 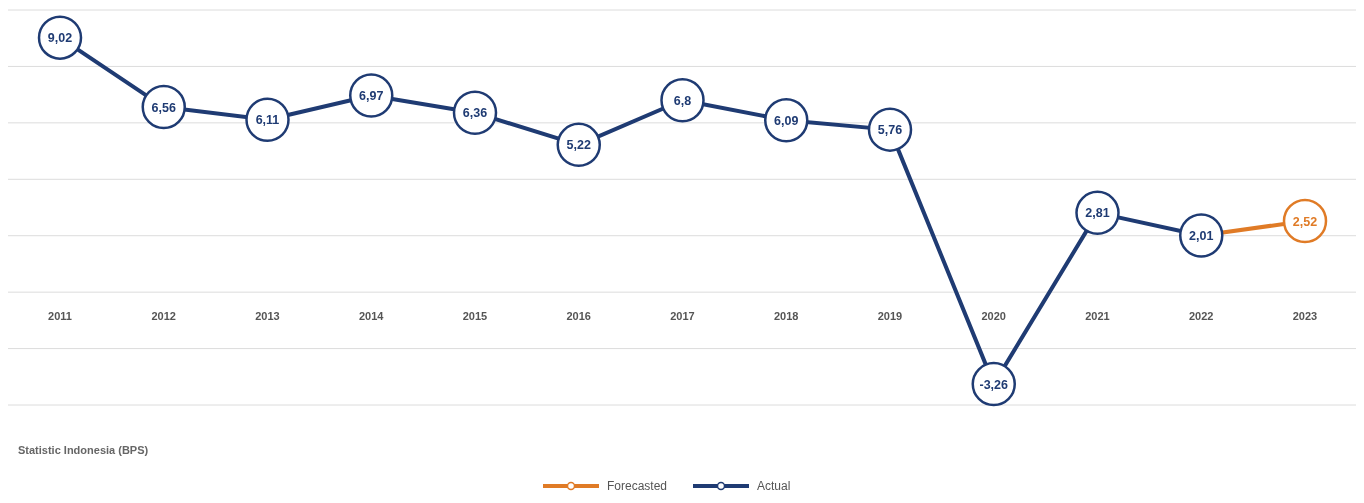 What do you see at coordinates (786, 316) in the screenshot?
I see `x-tick-label: 2018` at bounding box center [786, 316].